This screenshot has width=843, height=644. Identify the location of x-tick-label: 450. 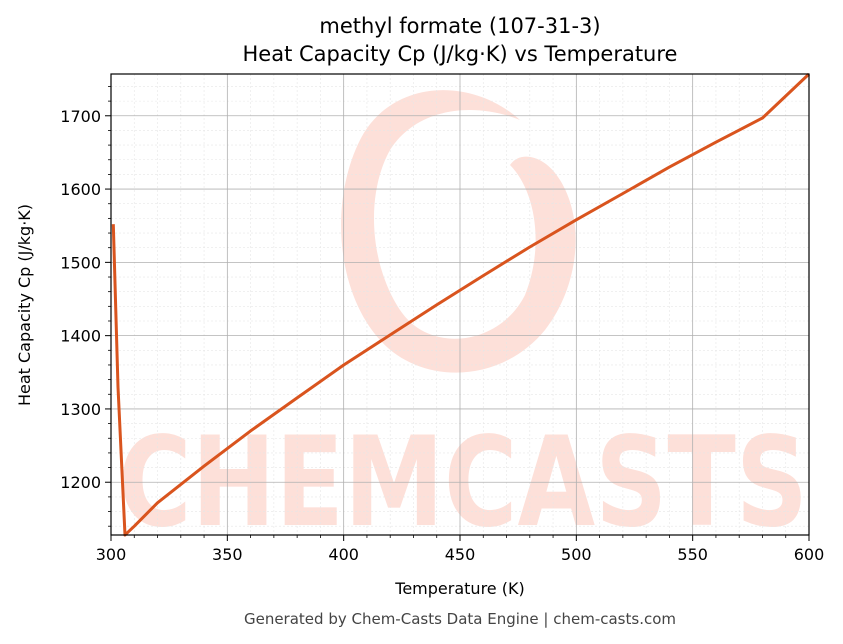
(460, 554).